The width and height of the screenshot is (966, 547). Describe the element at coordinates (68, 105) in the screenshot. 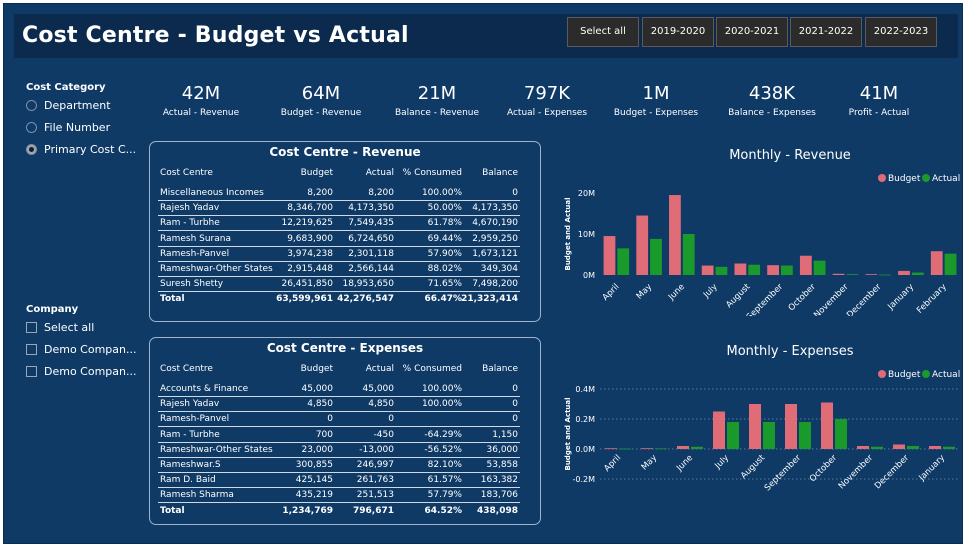

I see `cost-category-option-department: Department` at that location.